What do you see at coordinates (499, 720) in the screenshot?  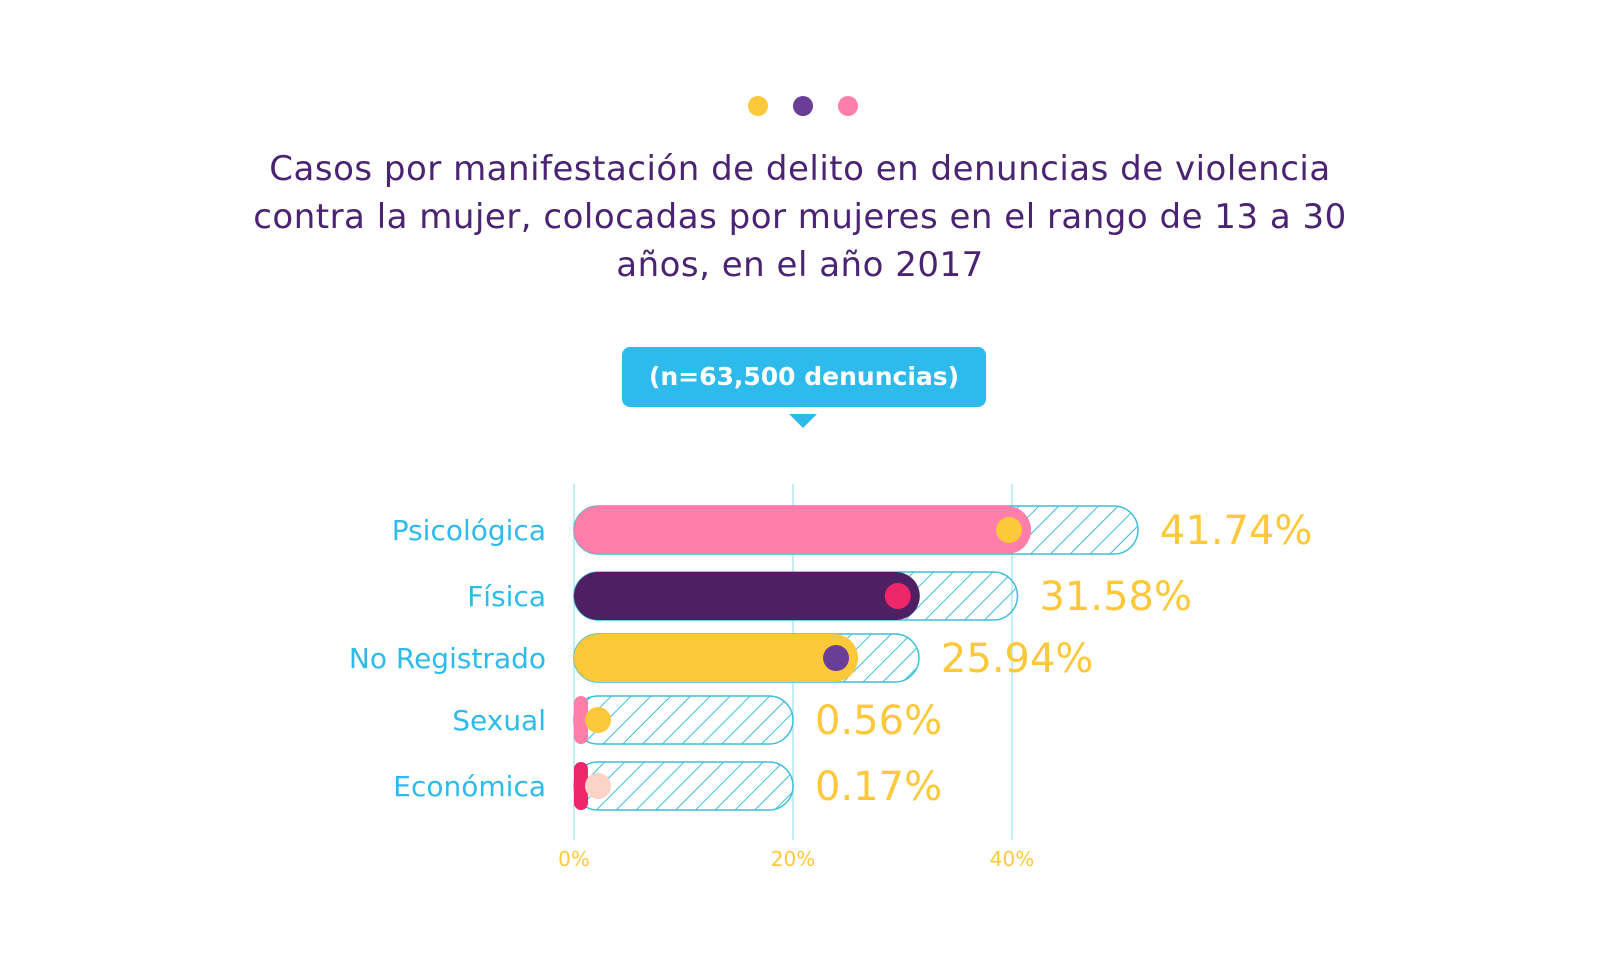 I see `category-label: Sexual` at bounding box center [499, 720].